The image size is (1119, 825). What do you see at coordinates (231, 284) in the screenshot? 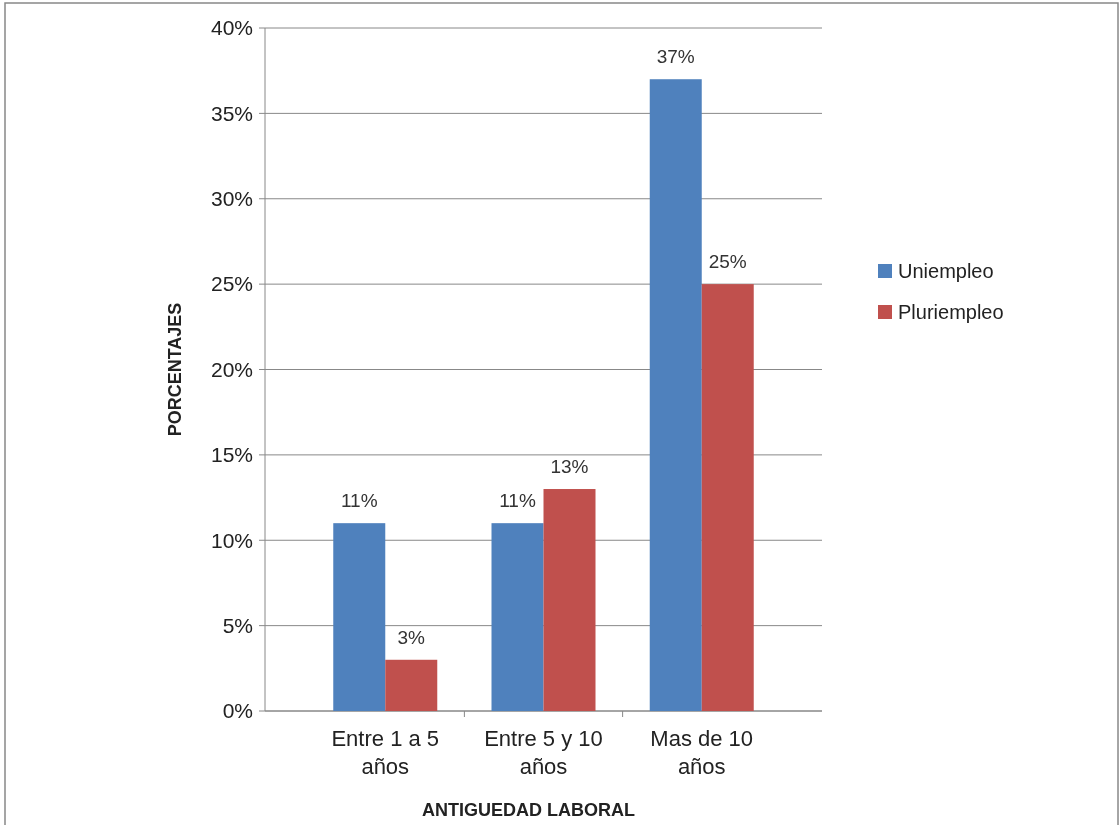
I see `y-tick-label: 25%` at bounding box center [231, 284].